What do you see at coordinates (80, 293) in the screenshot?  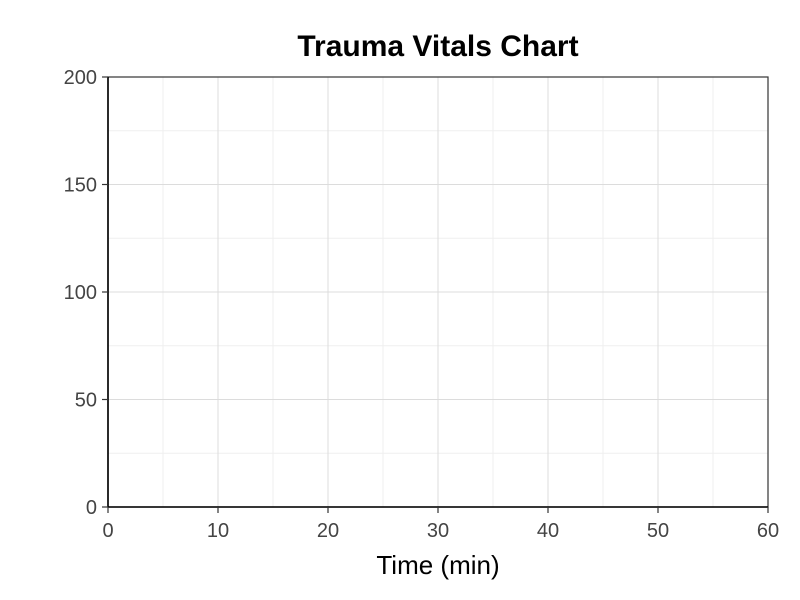 I see `y-tick-label: 100` at bounding box center [80, 293].